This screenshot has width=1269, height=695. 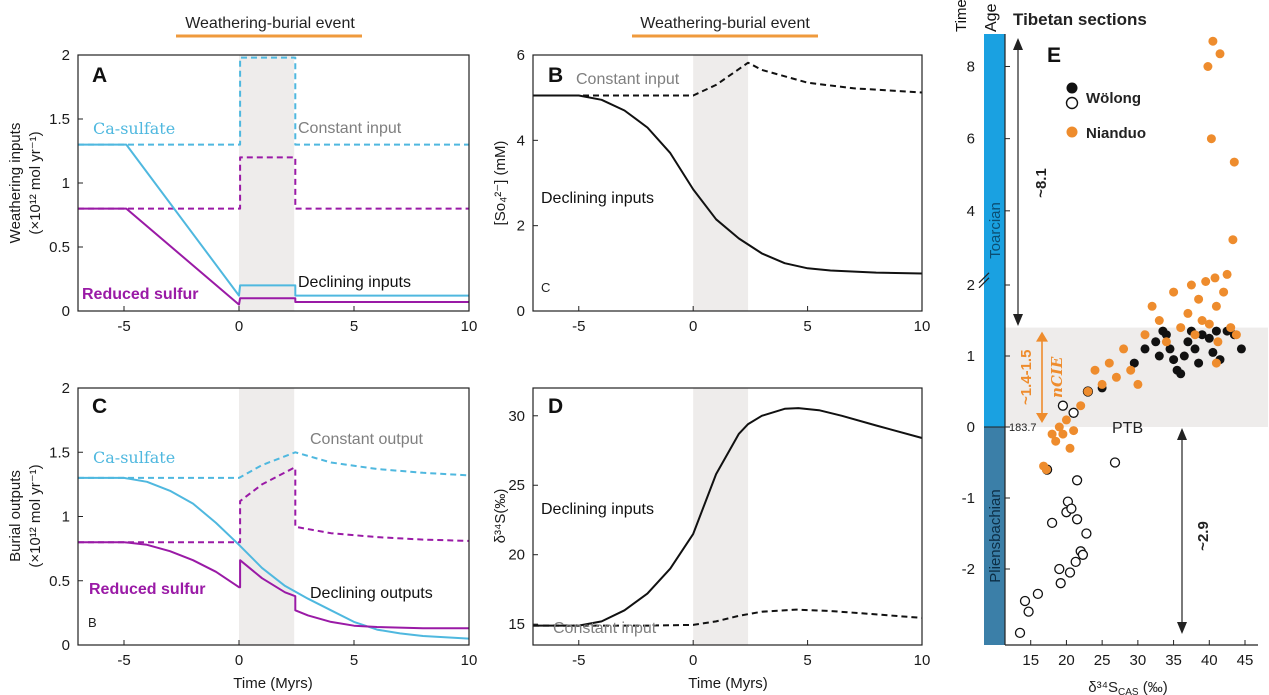 I want to click on ytick-label-c-2: 1, so click(x=66, y=517).